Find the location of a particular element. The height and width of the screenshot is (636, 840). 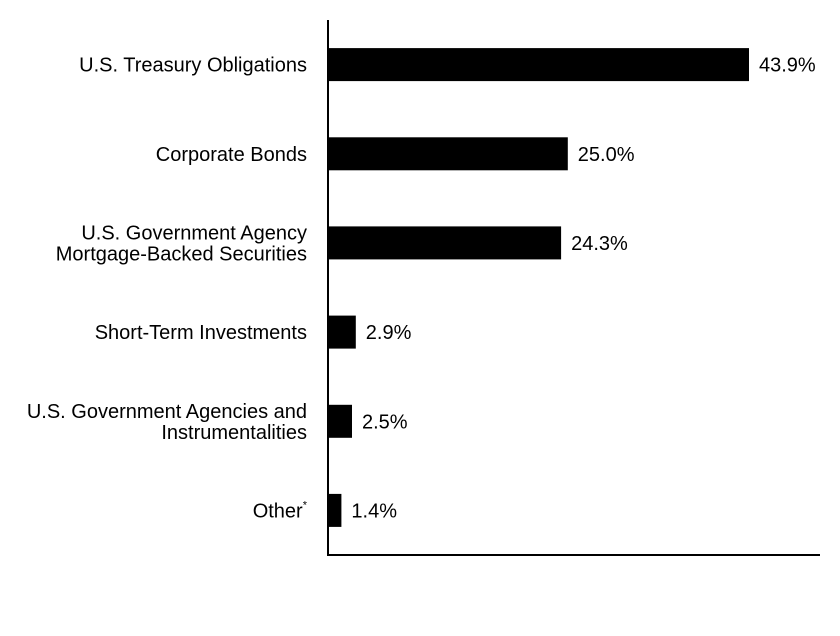

category-label-line: Mortgage-Backed Securities is located at coordinates (181, 254).